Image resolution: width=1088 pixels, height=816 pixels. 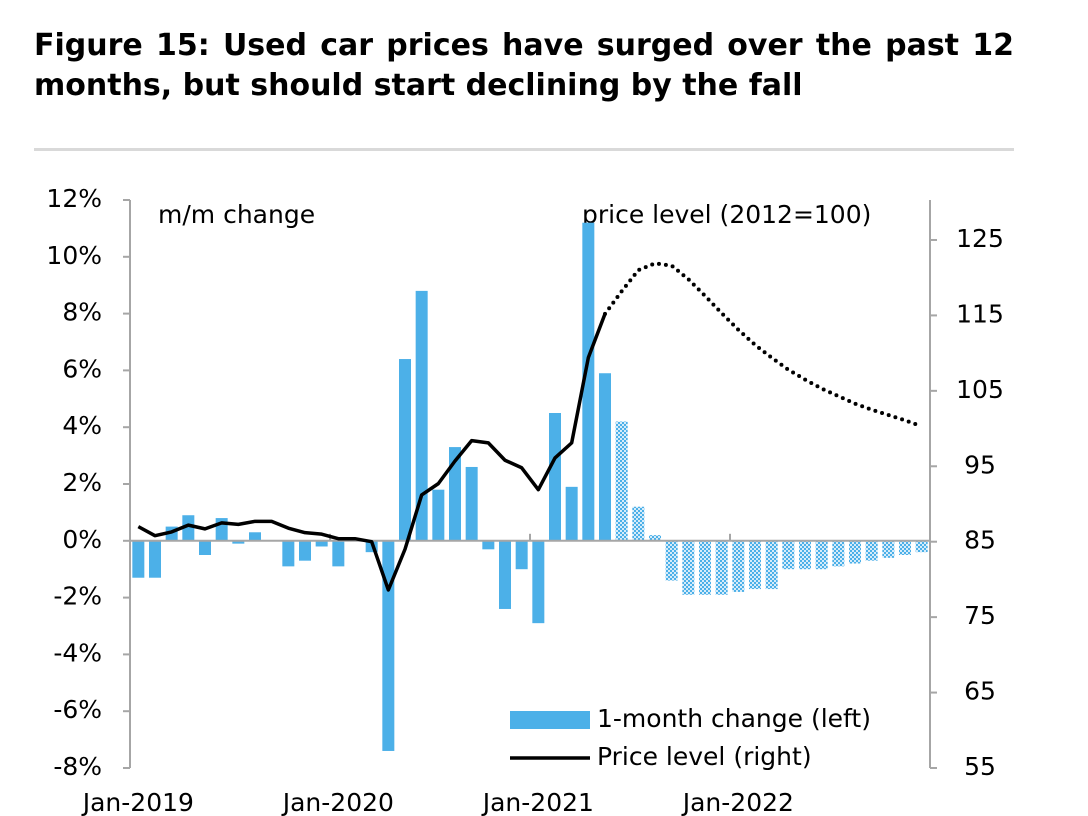 What do you see at coordinates (980, 766) in the screenshot?
I see `y2-tick-label: 55` at bounding box center [980, 766].